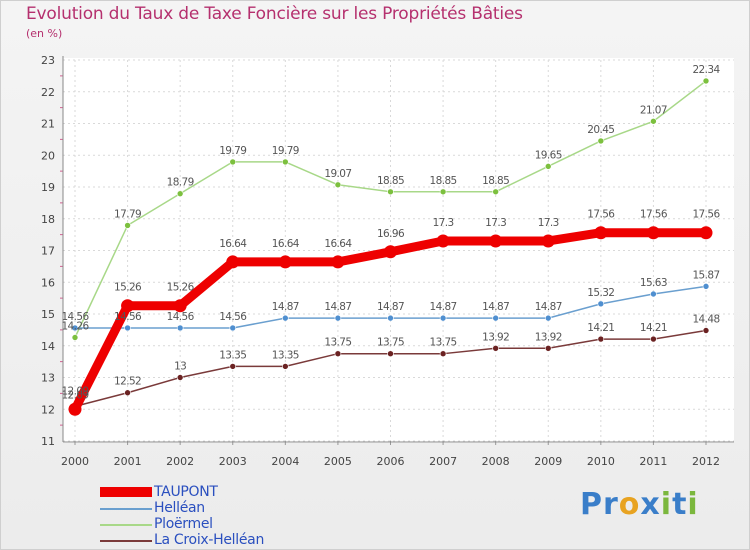 Image resolution: width=750 pixels, height=550 pixels. Describe the element at coordinates (180, 367) in the screenshot. I see `data-label-la-croix-hellean: 13` at that location.